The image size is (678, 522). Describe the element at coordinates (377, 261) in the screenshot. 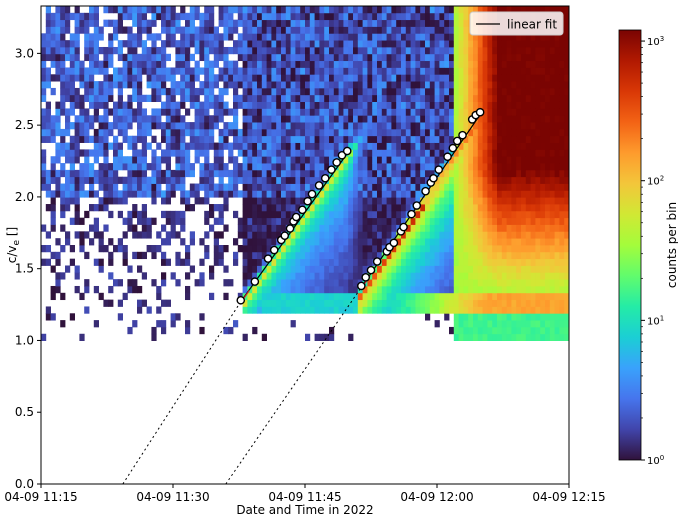

I see `fit-point` at that location.